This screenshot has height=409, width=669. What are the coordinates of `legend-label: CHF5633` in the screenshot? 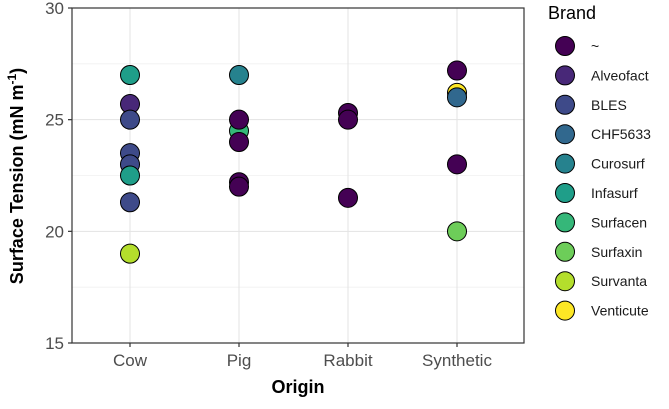 It's located at (621, 134).